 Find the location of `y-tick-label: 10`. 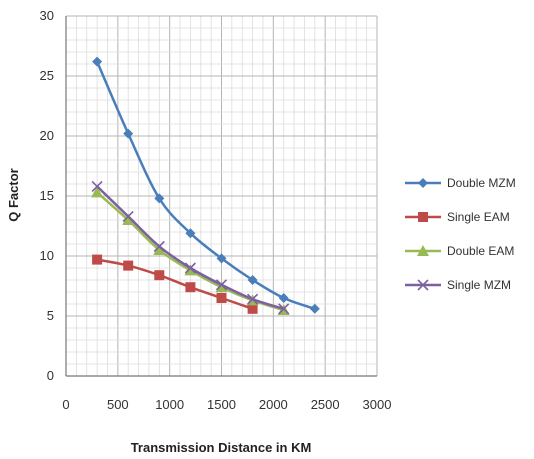

y-tick-label: 10 is located at coordinates (47, 255).